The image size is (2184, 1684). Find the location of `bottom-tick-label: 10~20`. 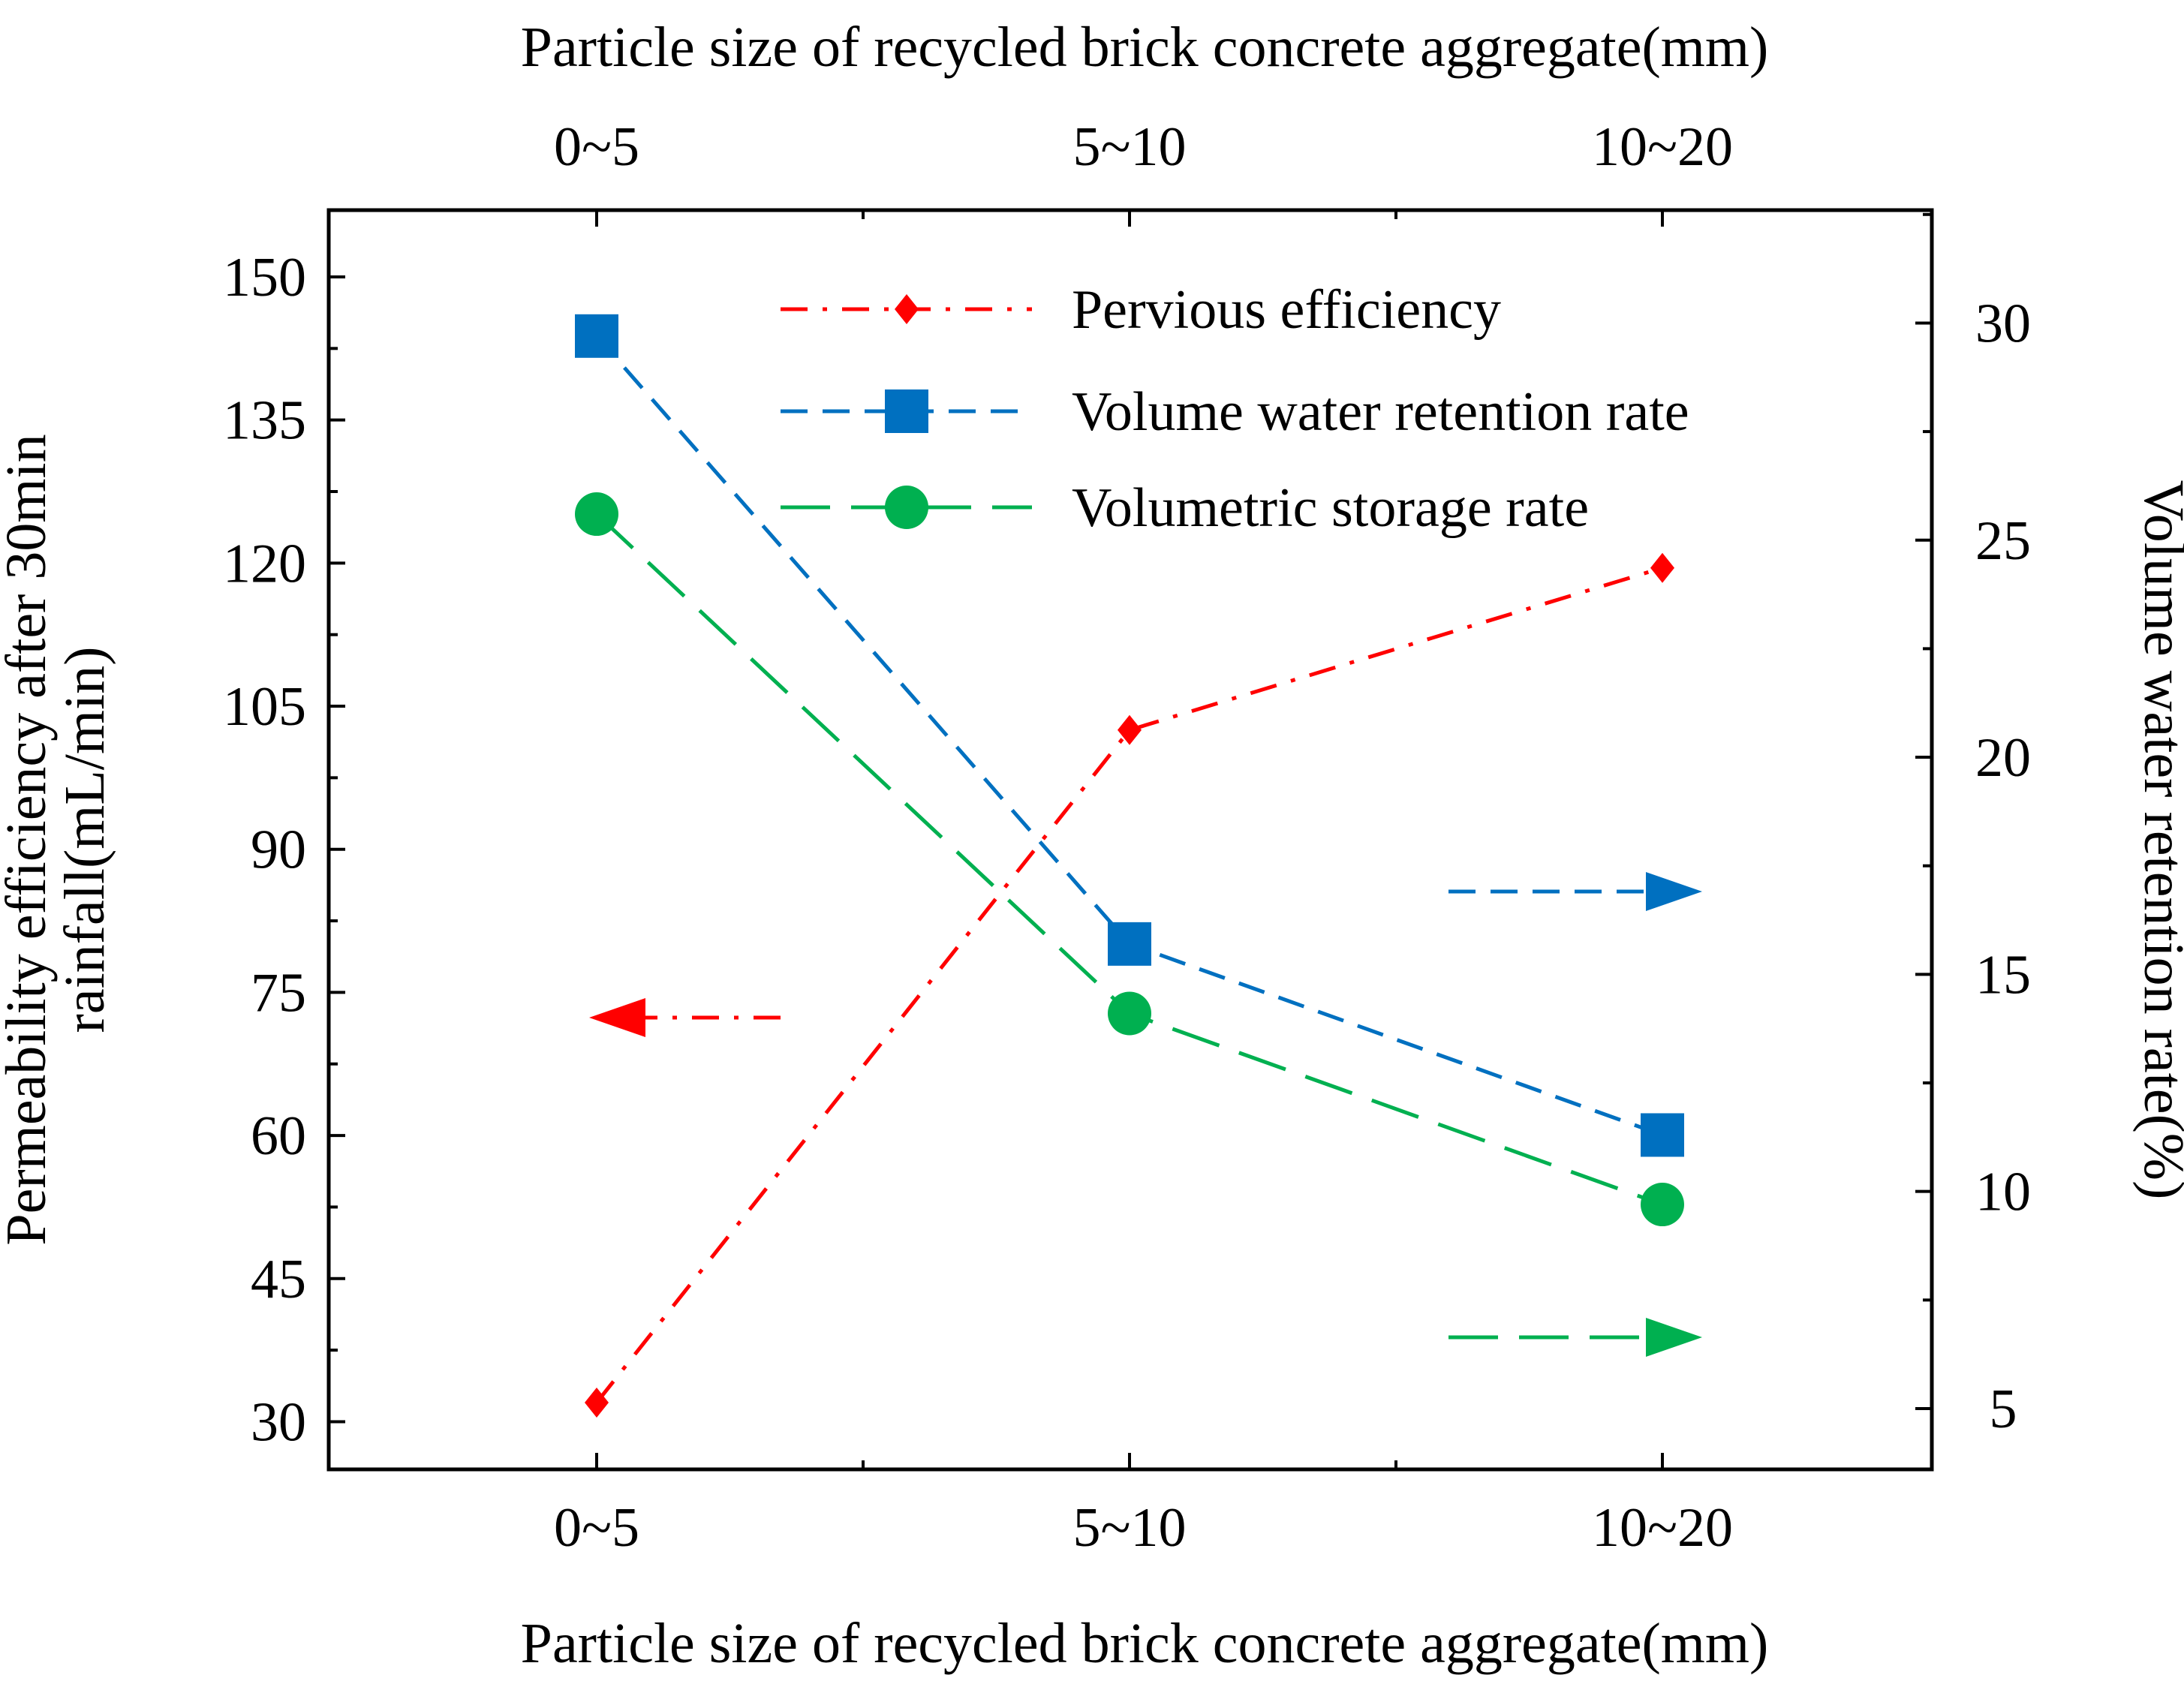

bottom-tick-label: 10~20 is located at coordinates (1662, 1528).